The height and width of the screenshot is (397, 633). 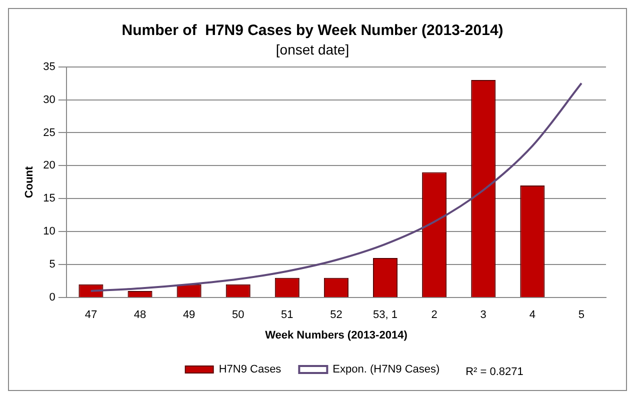 What do you see at coordinates (91, 315) in the screenshot?
I see `x-tick-label: 47` at bounding box center [91, 315].